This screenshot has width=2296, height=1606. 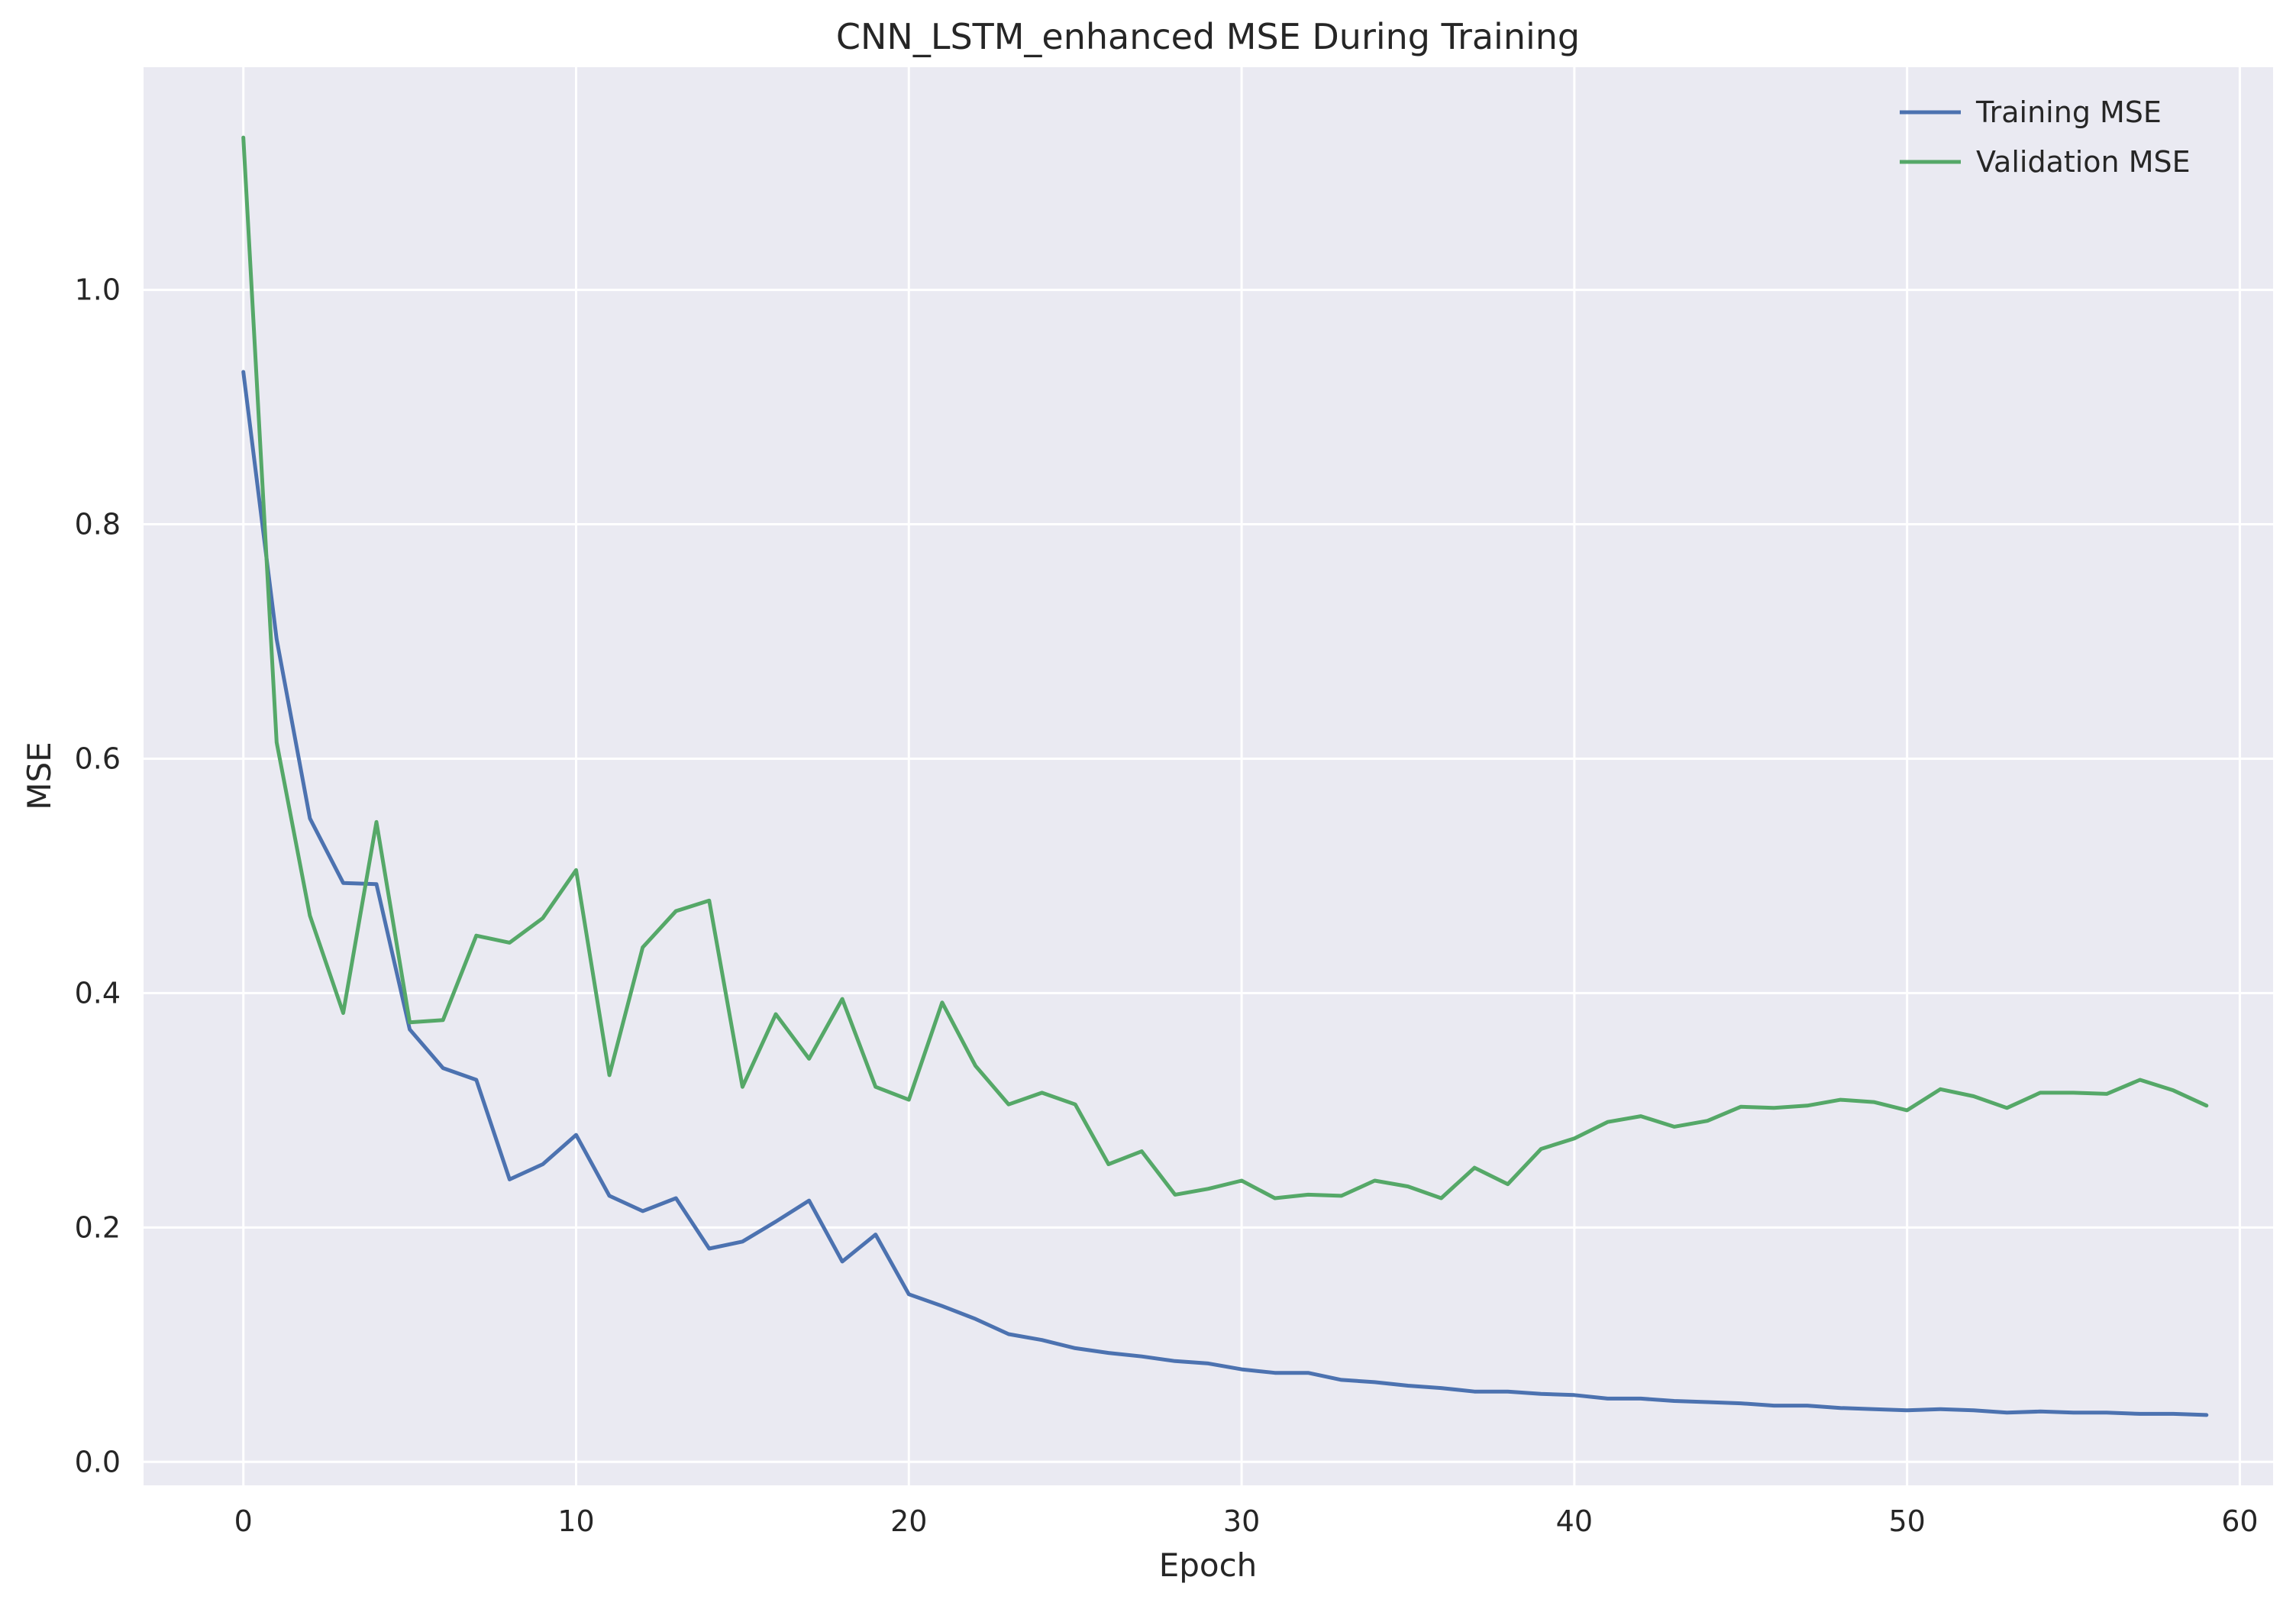 What do you see at coordinates (909, 1521) in the screenshot?
I see `x-tick-label: 20` at bounding box center [909, 1521].